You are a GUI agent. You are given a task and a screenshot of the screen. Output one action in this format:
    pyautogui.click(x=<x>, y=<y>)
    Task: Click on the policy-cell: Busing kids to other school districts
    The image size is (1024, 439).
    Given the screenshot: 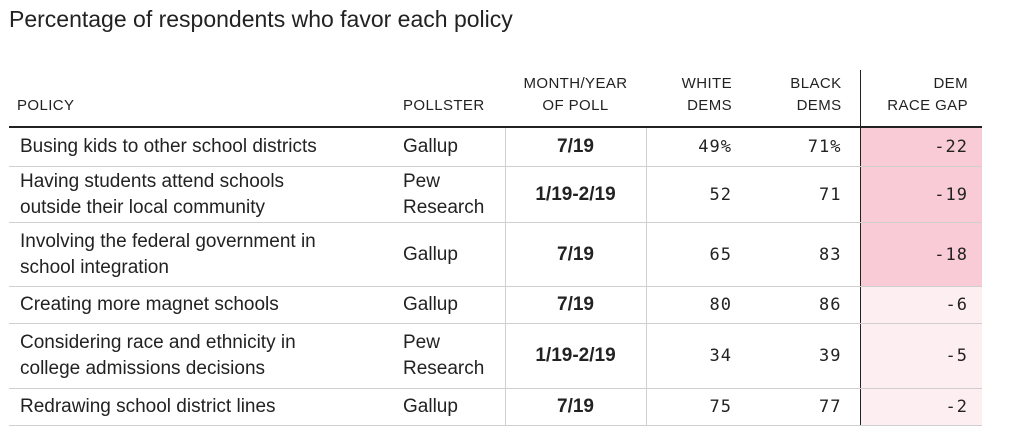 What is the action you would take?
    pyautogui.click(x=202, y=147)
    